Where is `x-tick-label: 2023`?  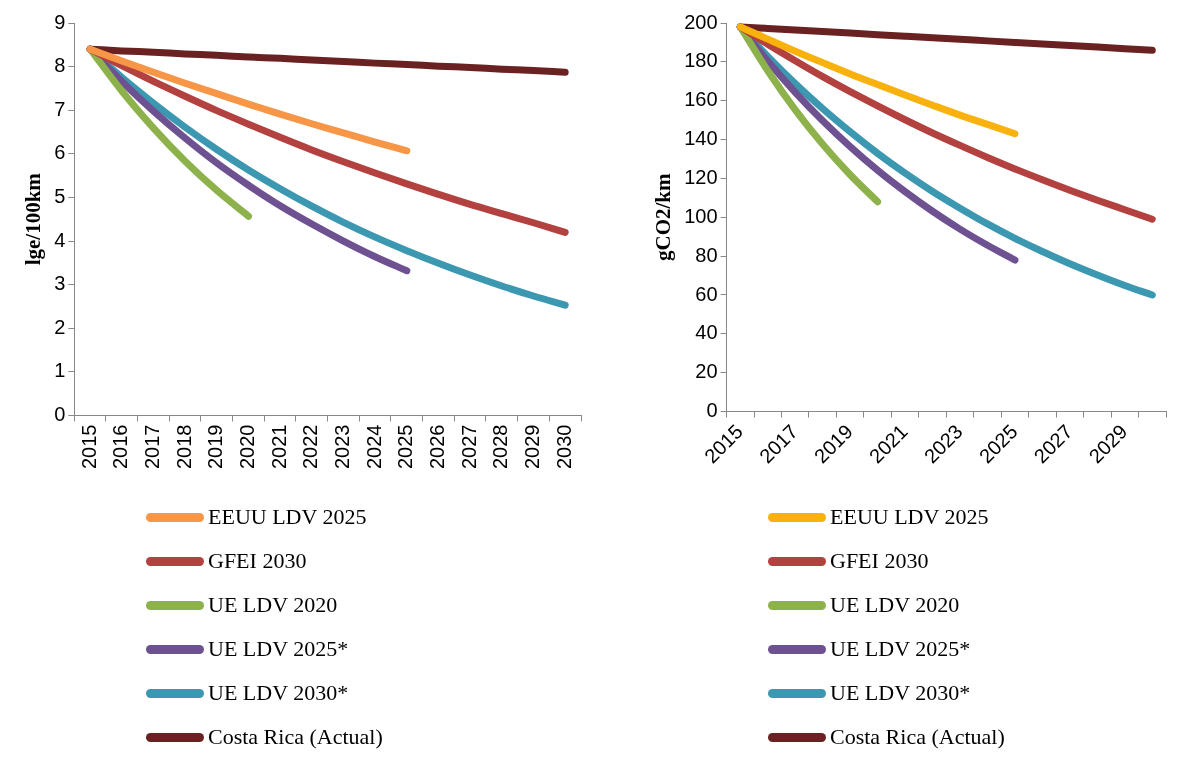 x-tick-label: 2023 is located at coordinates (342, 447).